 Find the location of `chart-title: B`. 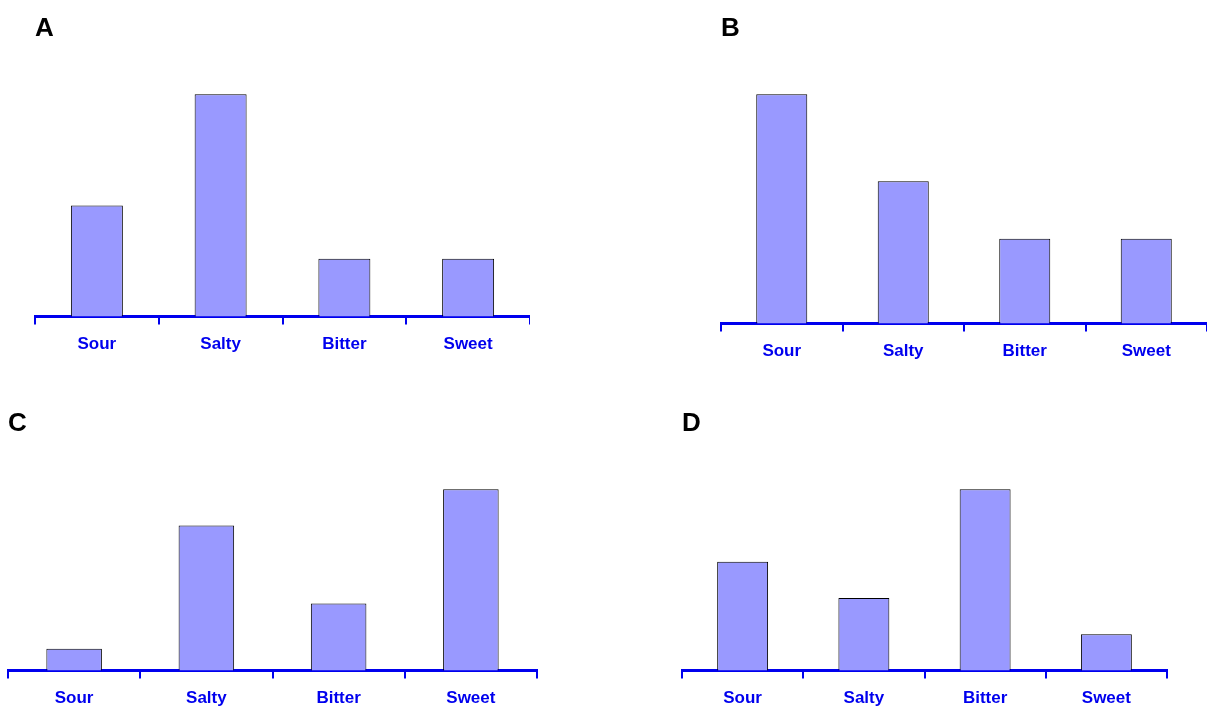

chart-title: B is located at coordinates (730, 26).